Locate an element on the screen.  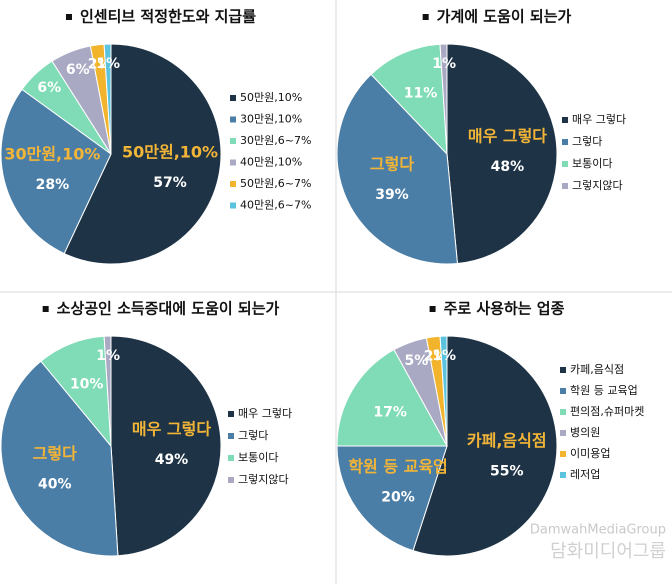
legend-label: 이미용업 is located at coordinates (590, 453).